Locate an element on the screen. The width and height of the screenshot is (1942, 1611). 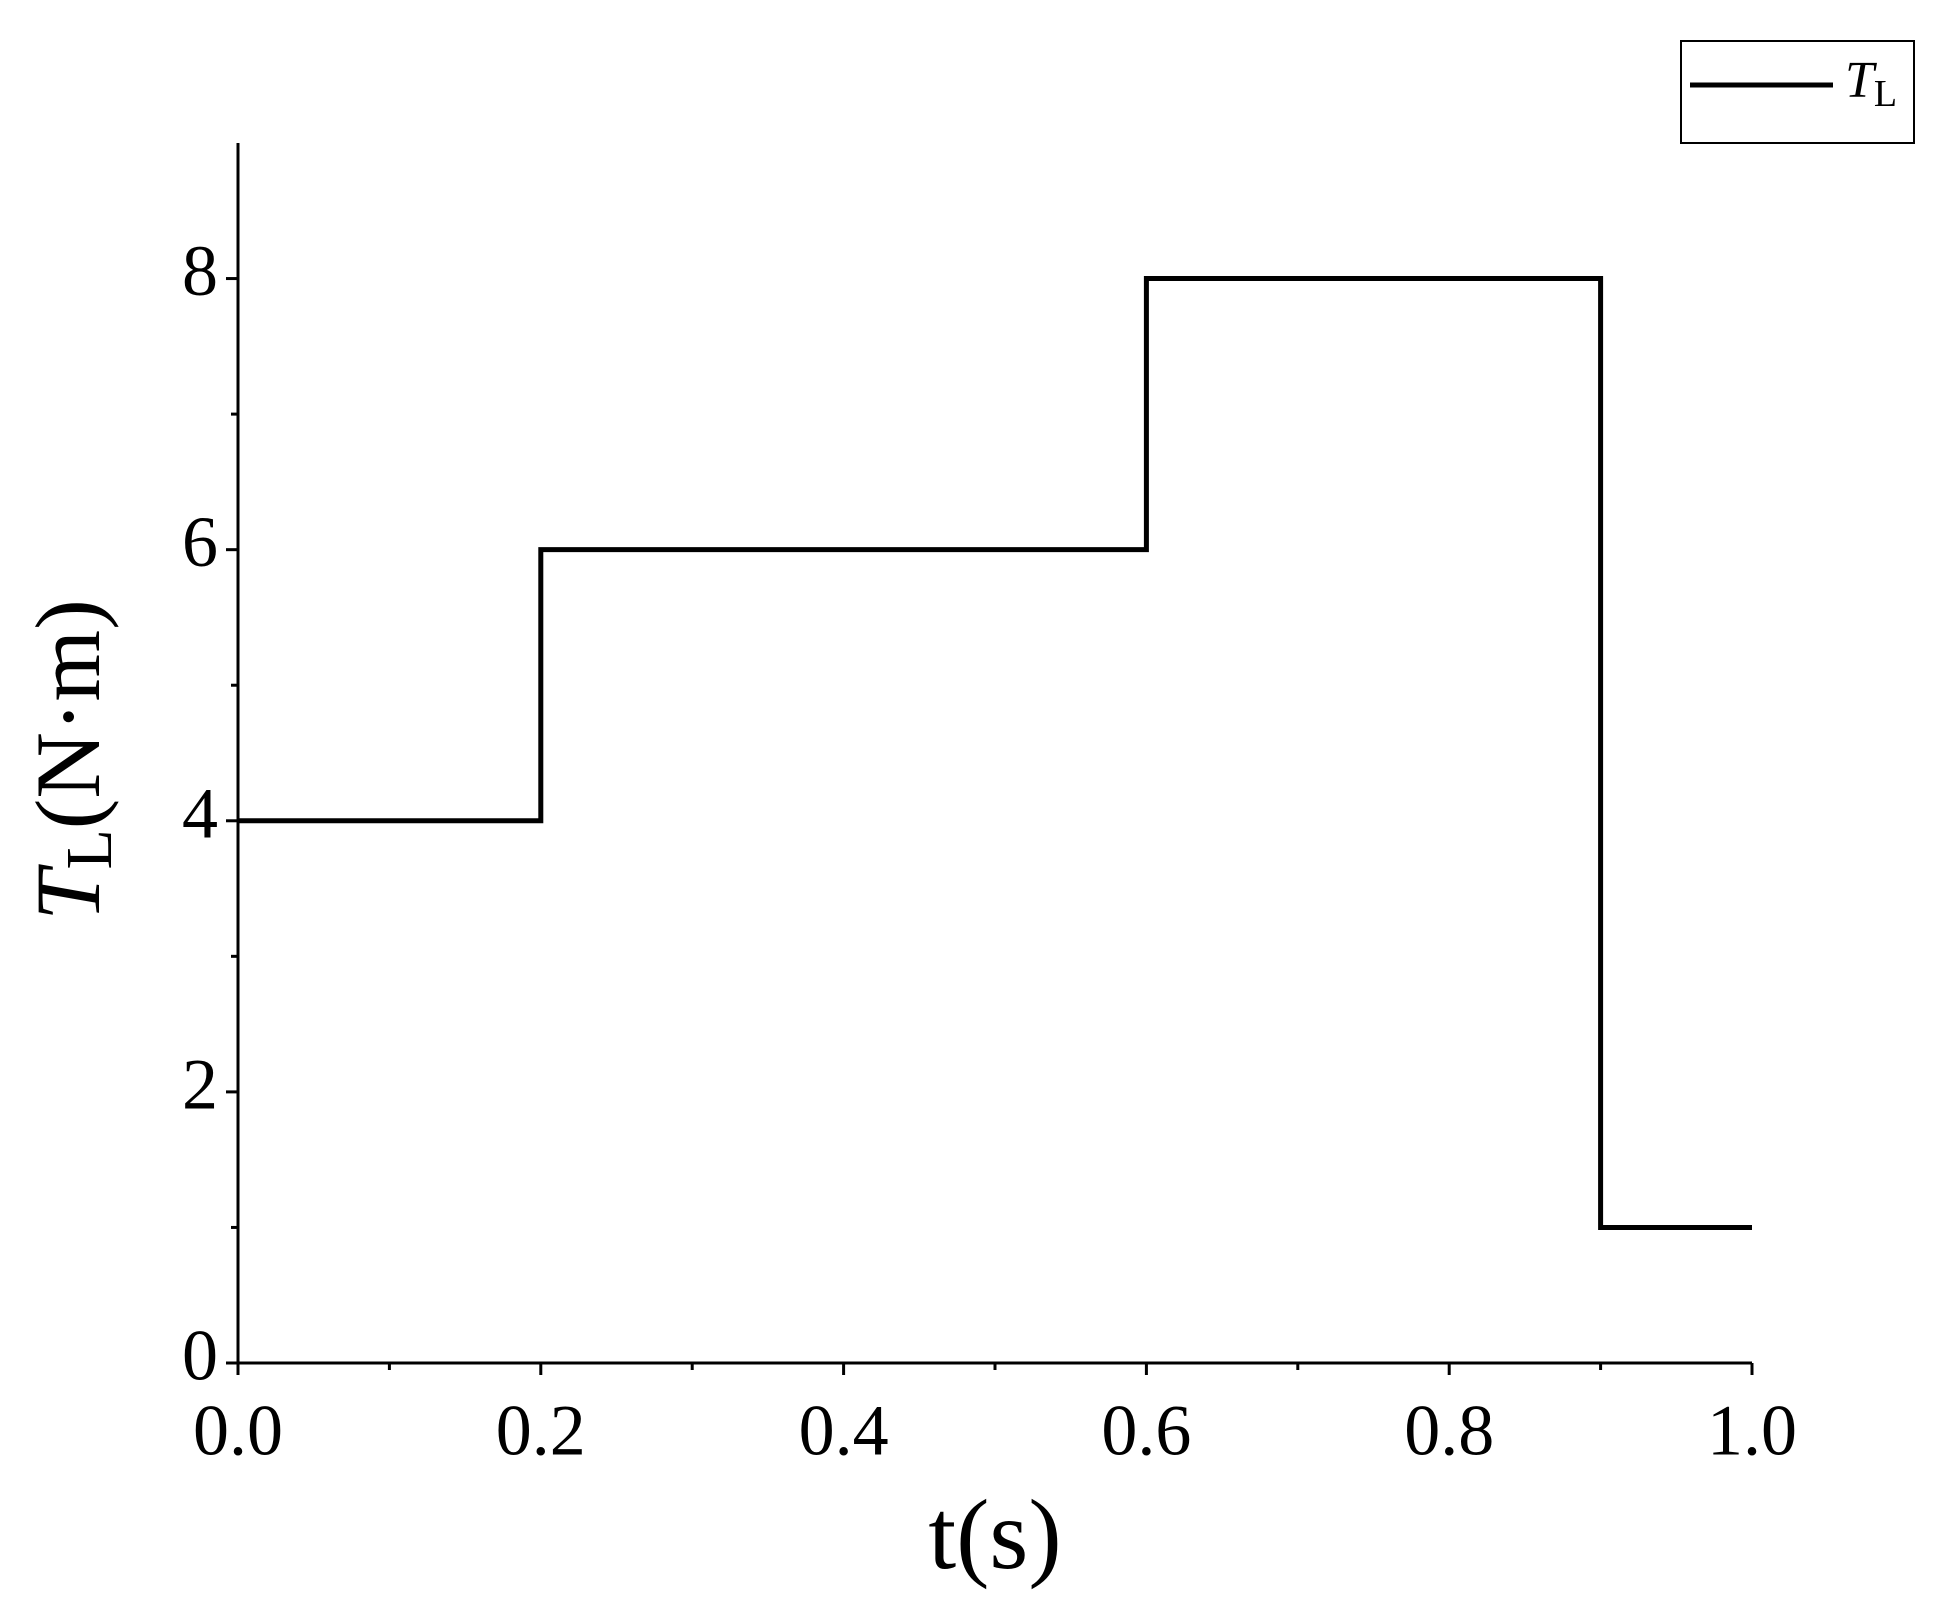
x-tick-label: 0.6 is located at coordinates (1146, 1431).